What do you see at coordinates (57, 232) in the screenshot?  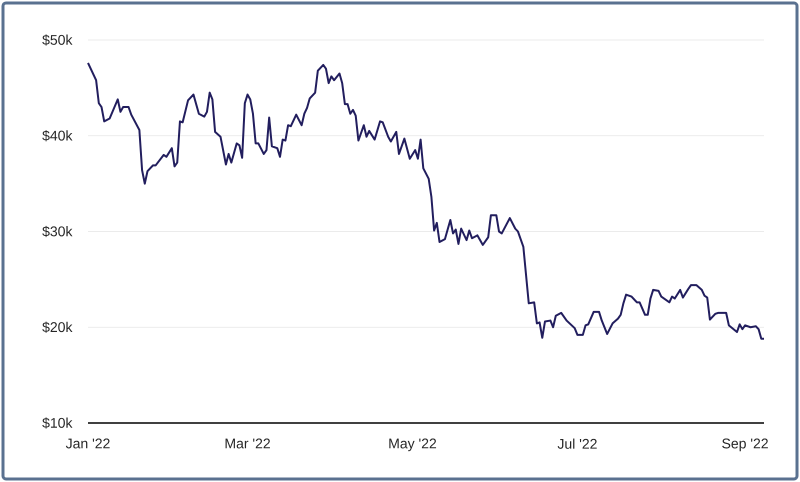 I see `y-tick-label: $30k` at bounding box center [57, 232].